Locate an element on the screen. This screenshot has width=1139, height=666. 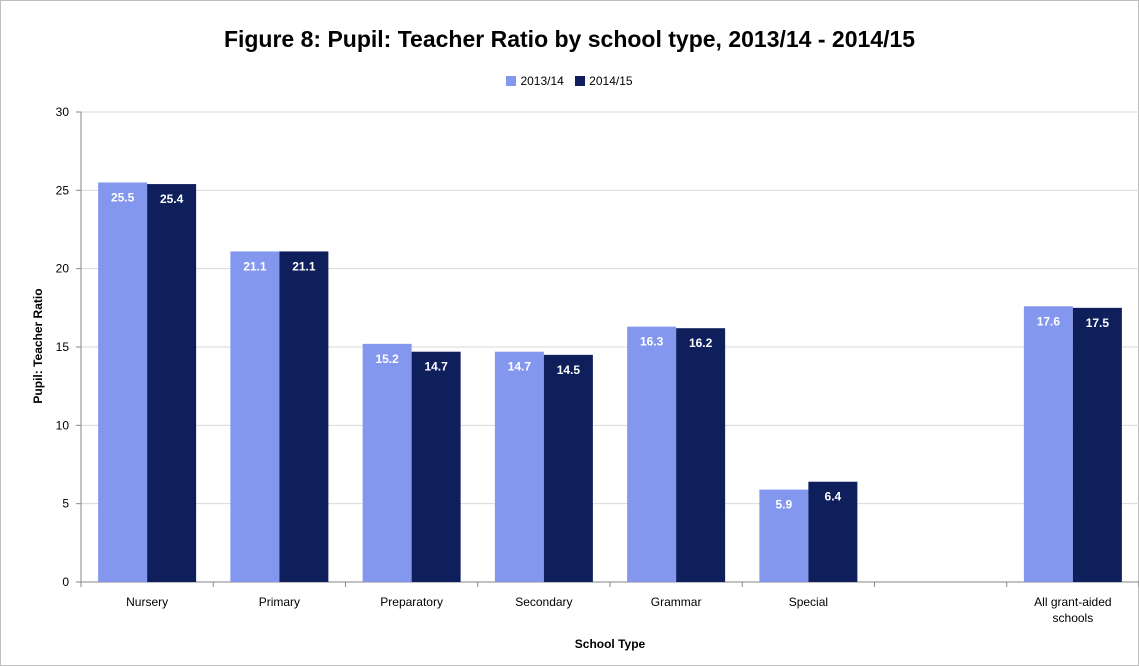
y-axis-label: Pupil: Teacher Ratio is located at coordinates (38, 346).